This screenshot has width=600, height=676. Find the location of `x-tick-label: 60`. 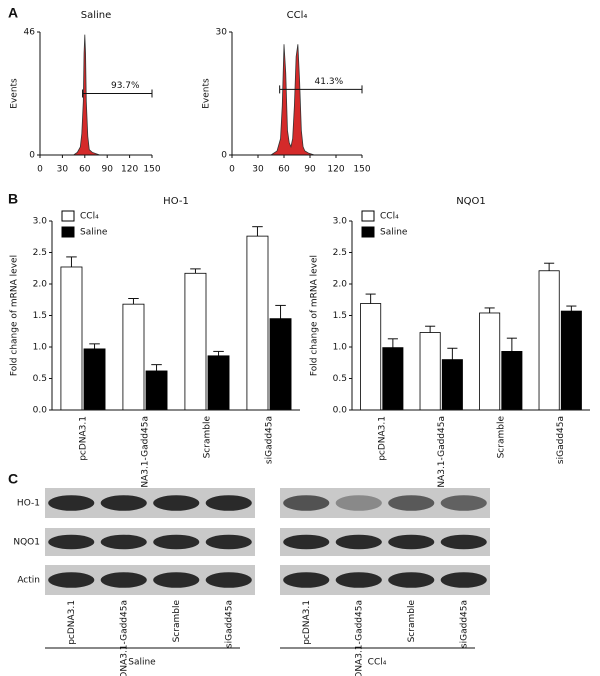

x-tick-label: 60 is located at coordinates (284, 170).